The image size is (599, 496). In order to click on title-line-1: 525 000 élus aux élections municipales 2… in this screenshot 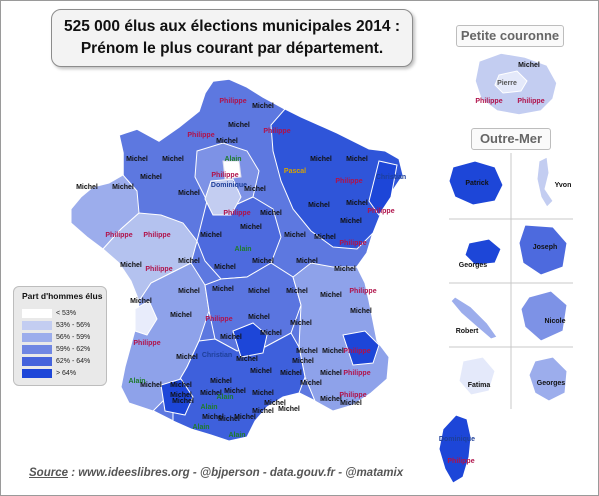, I will do `click(231, 26)`.